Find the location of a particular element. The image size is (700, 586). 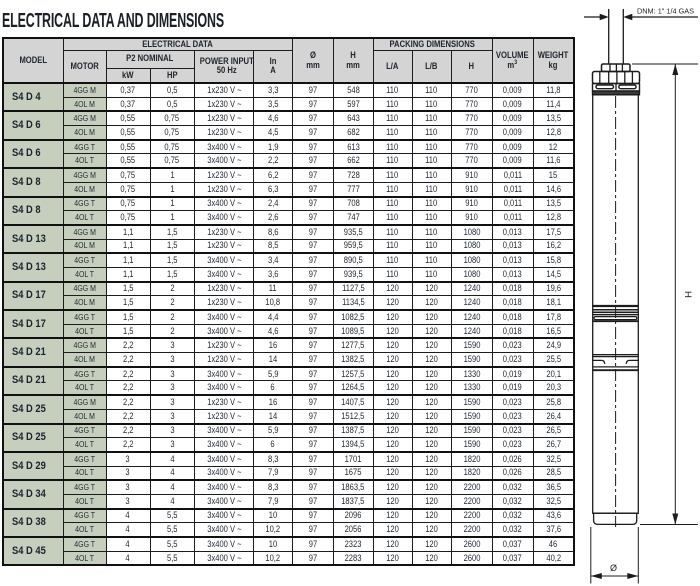

svg-text: Ø is located at coordinates (613, 568).